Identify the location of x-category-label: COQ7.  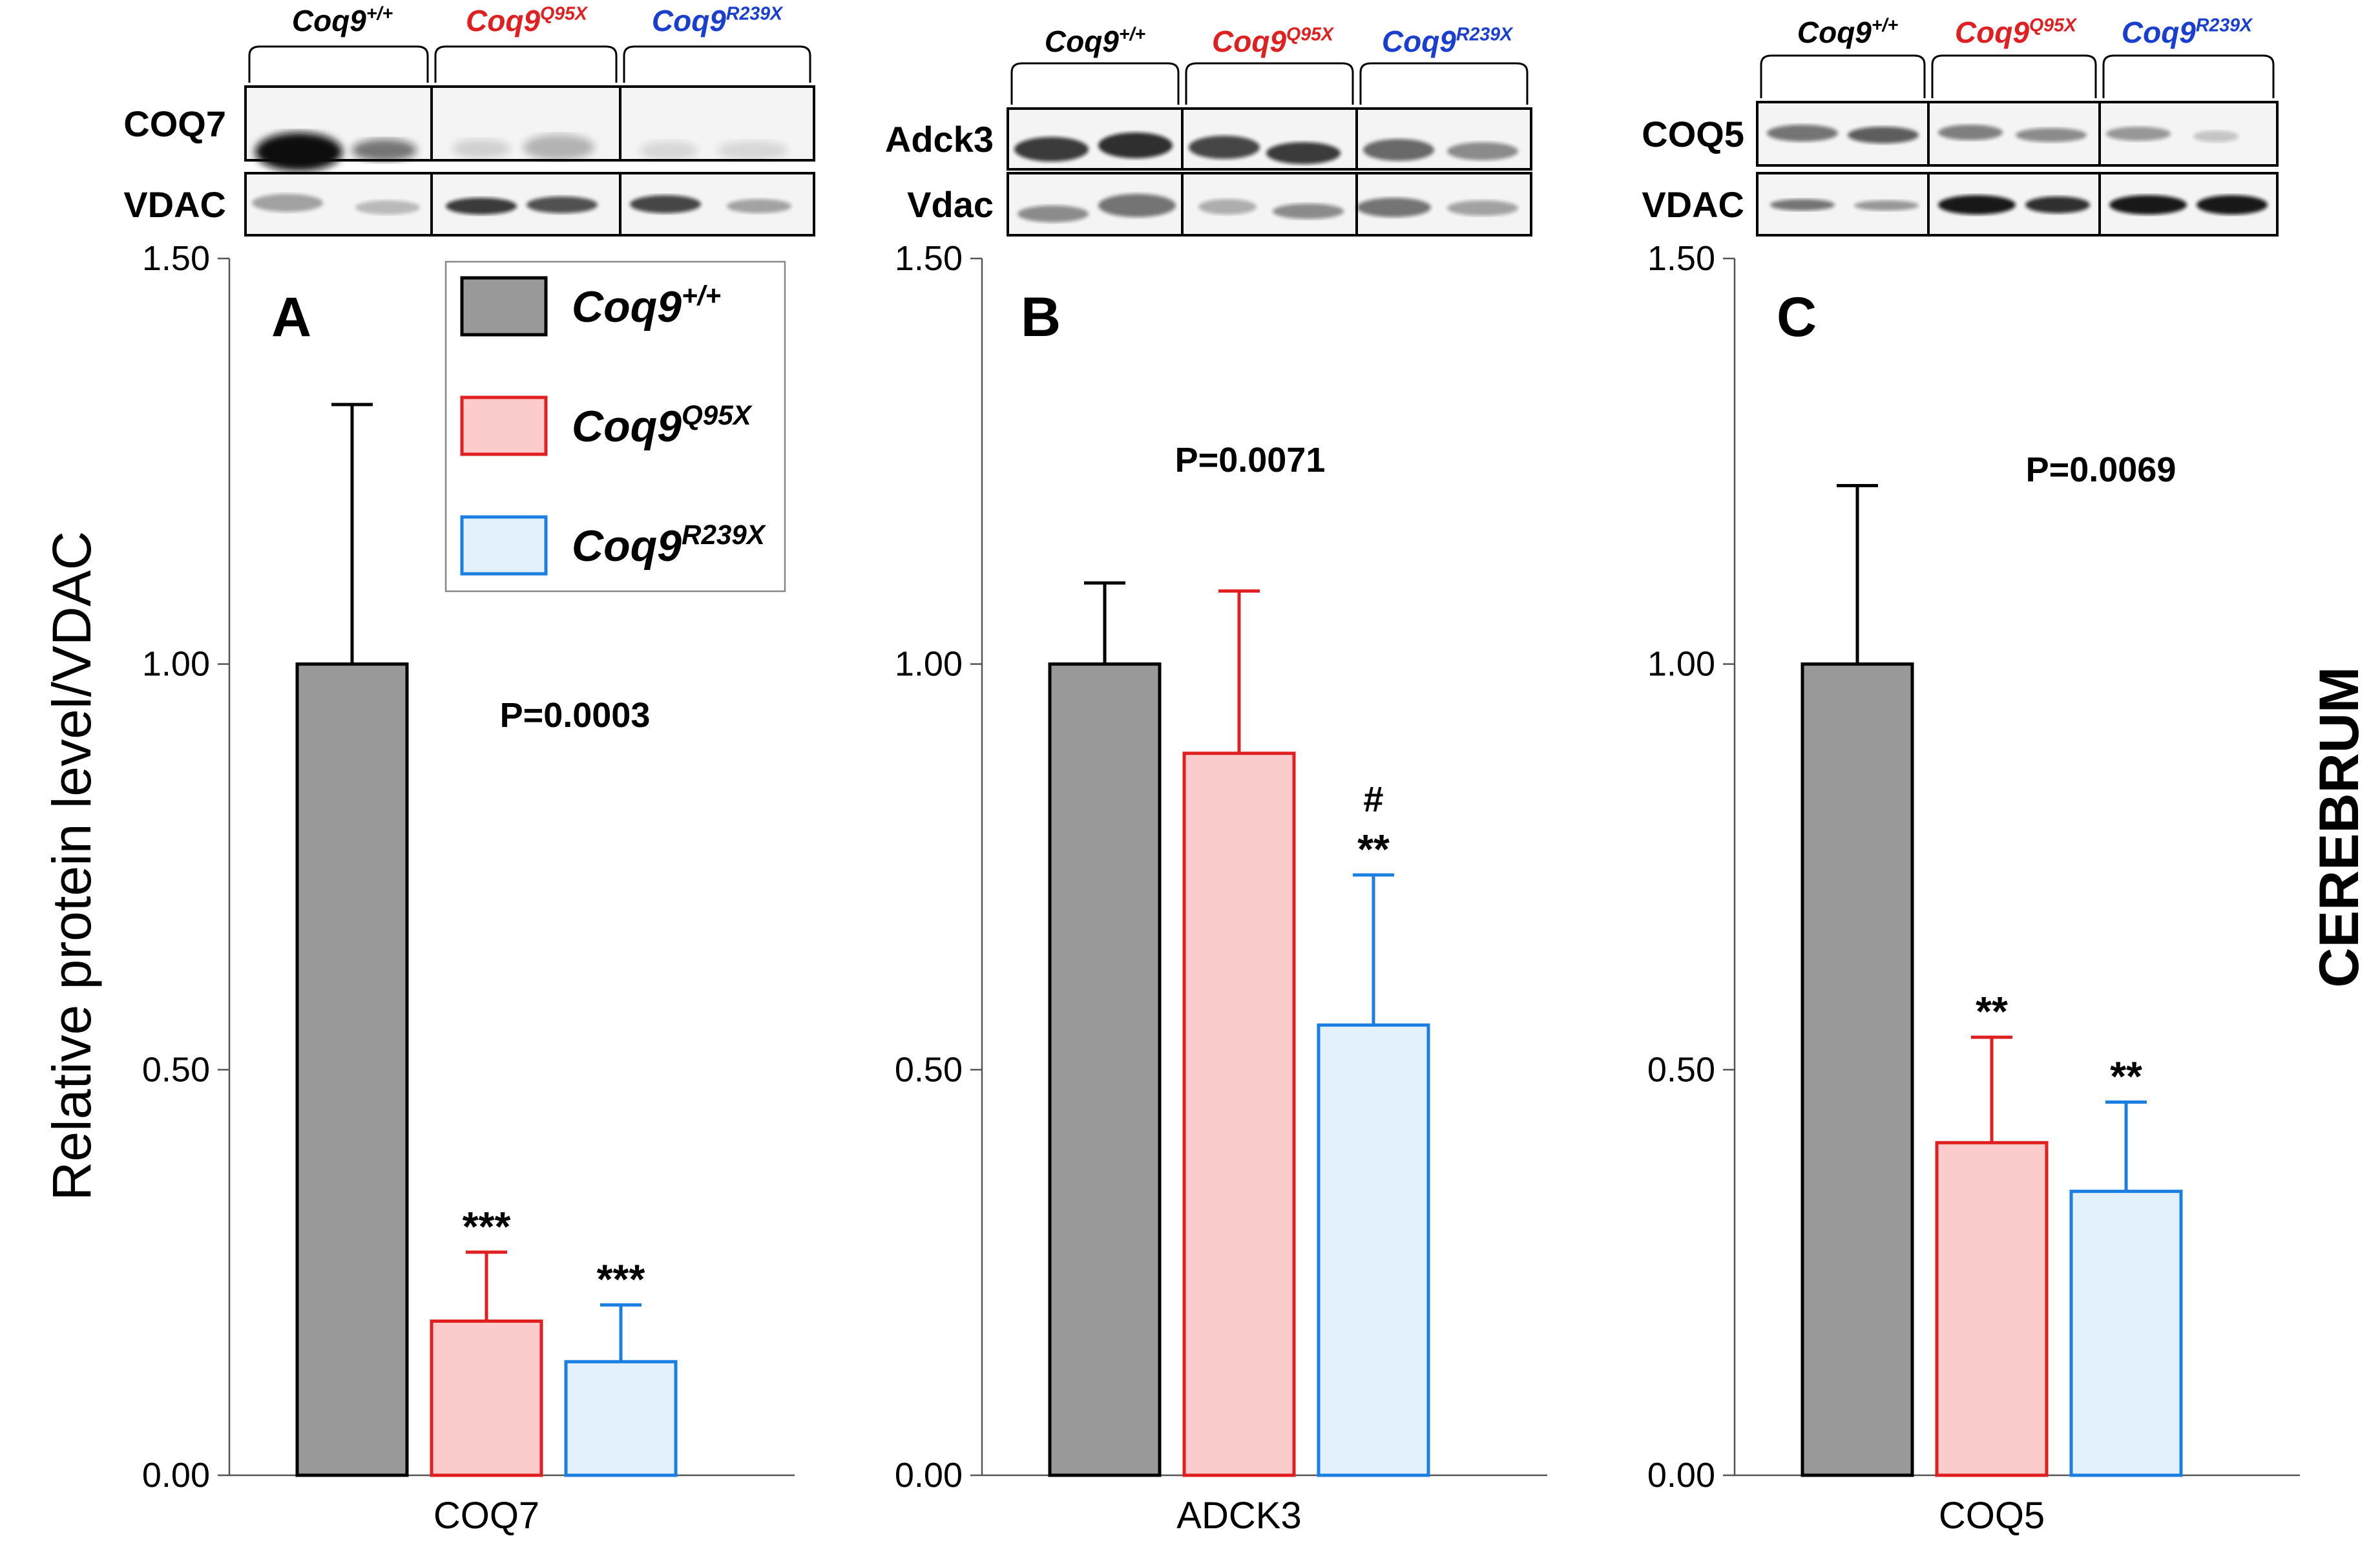
(486, 1516).